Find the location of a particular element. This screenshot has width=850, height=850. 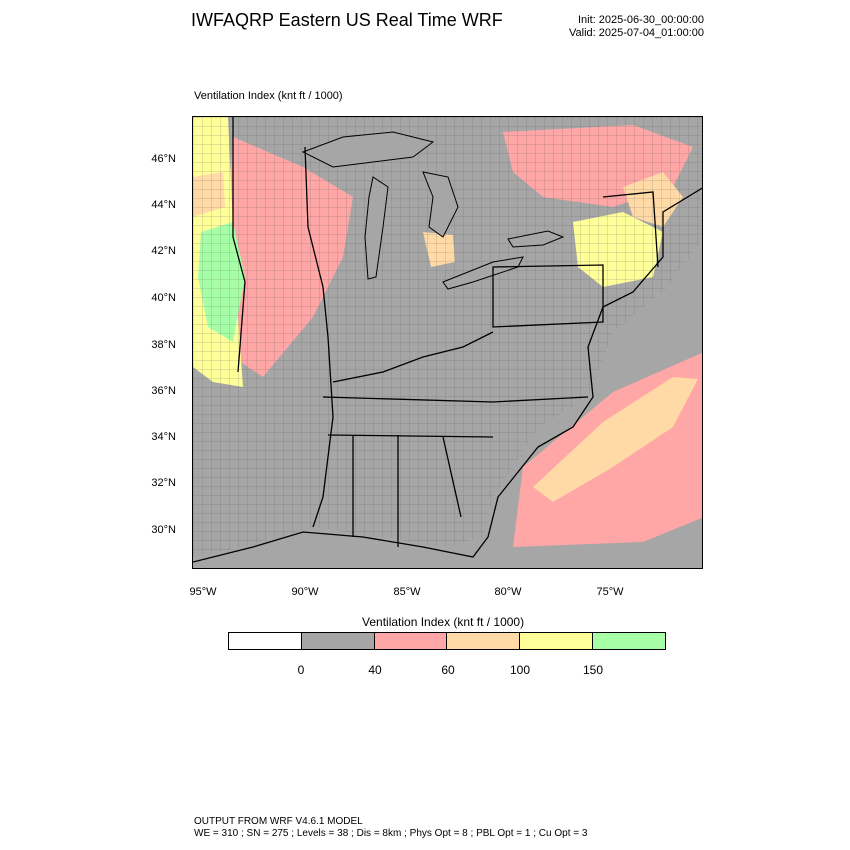

boundary-ny is located at coordinates (630, 229).